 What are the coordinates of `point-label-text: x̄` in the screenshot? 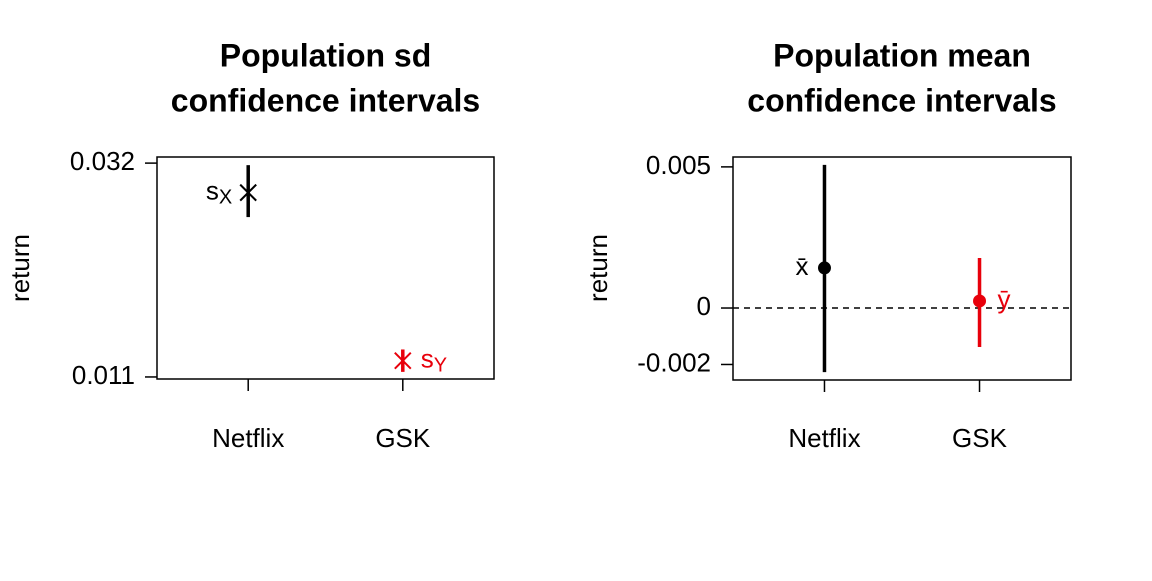 It's located at (801, 266).